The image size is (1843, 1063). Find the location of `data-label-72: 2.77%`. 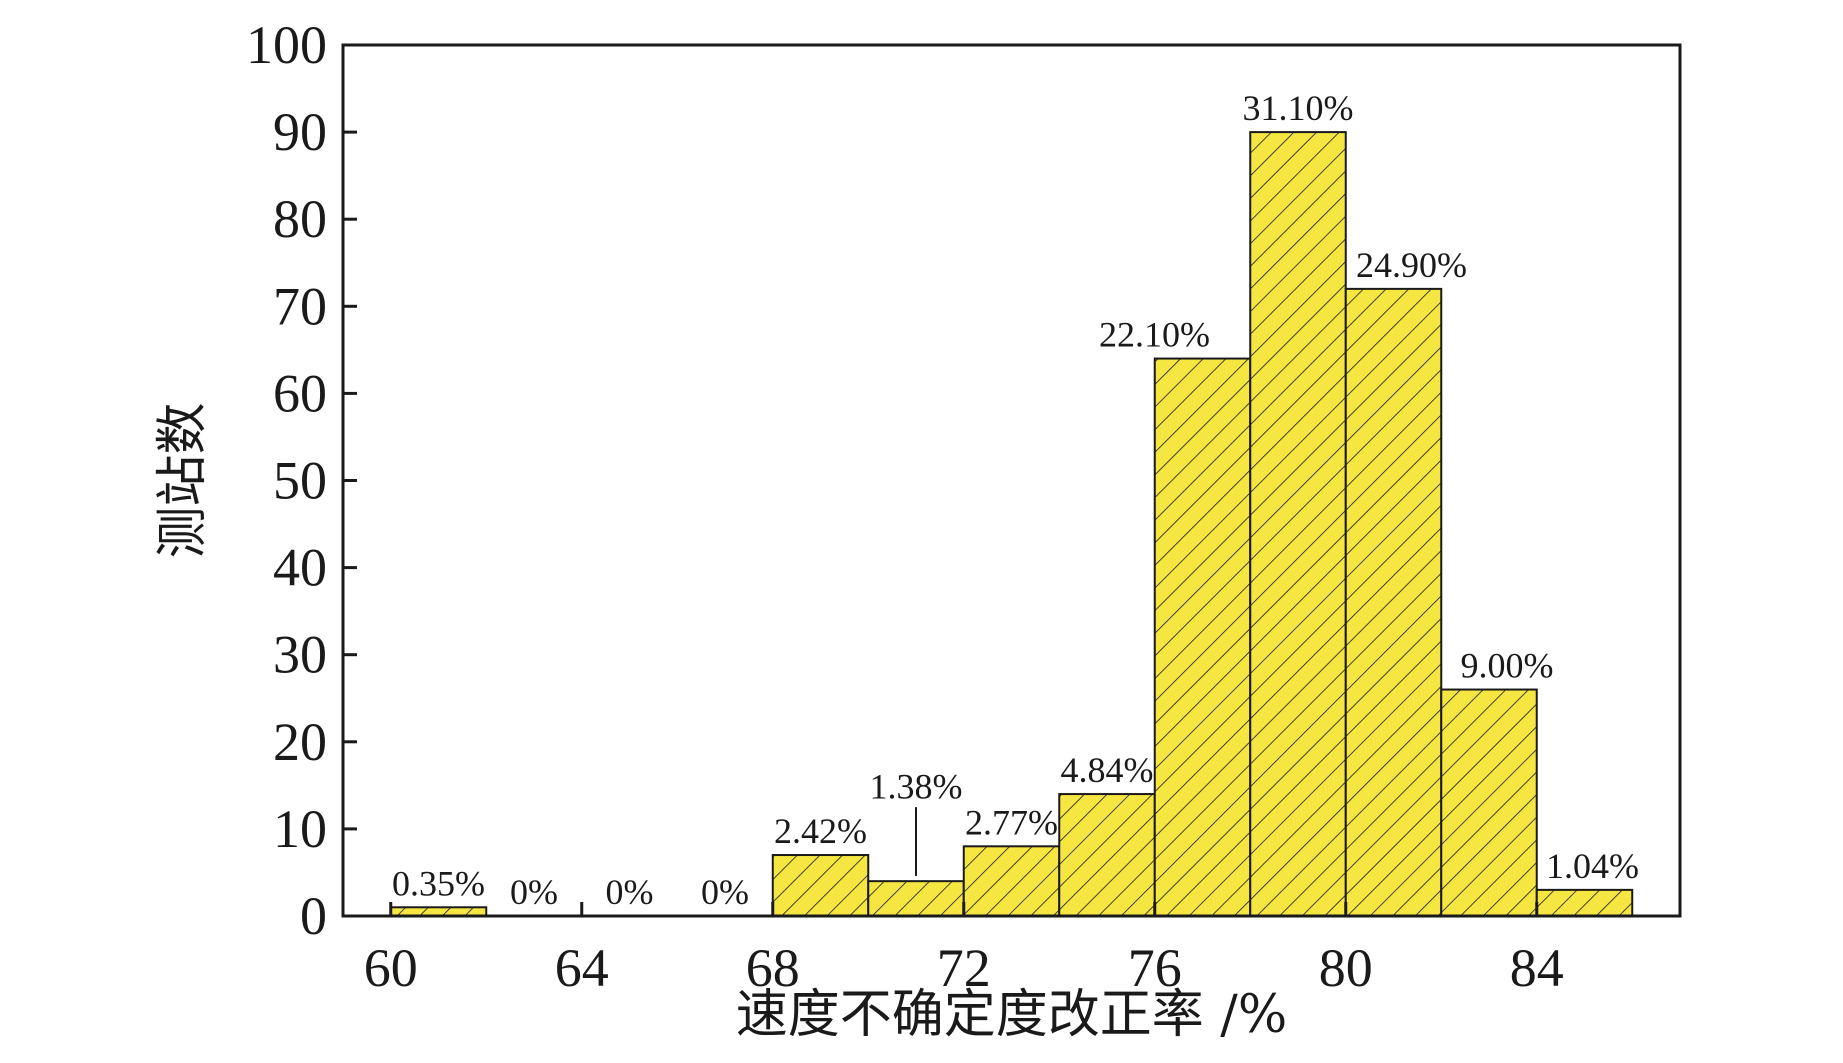

data-label-72: 2.77% is located at coordinates (1011, 822).